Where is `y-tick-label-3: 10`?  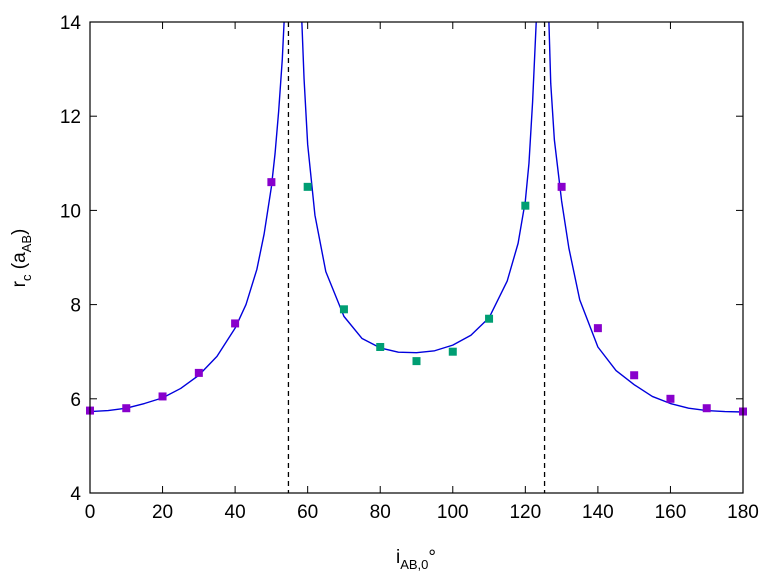
y-tick-label-3: 10 is located at coordinates (70, 211).